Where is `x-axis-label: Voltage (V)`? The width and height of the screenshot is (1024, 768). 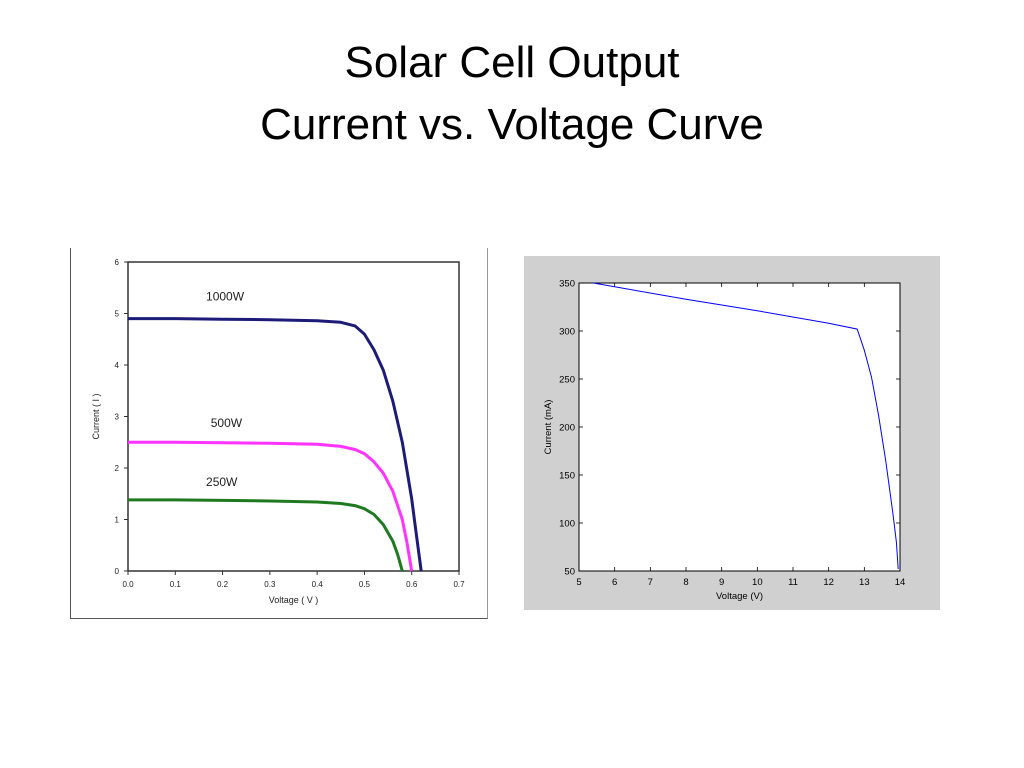
x-axis-label: Voltage (V) is located at coordinates (739, 596).